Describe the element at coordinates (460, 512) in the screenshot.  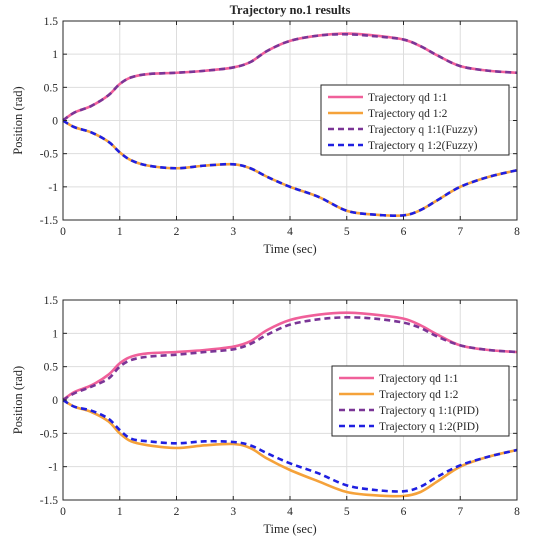
I see `chart-2-x-tick-label: 7` at that location.